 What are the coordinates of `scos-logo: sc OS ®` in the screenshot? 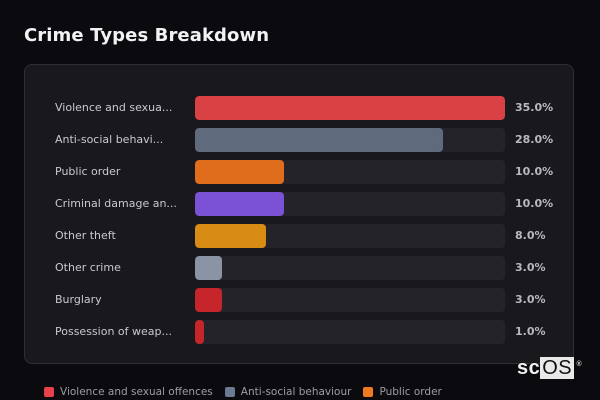 It's located at (549, 368).